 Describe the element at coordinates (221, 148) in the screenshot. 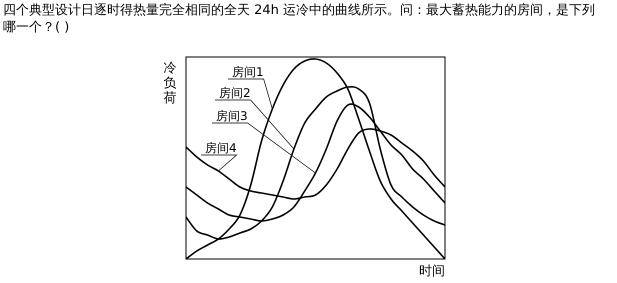

I see `series-label: 房间4` at that location.